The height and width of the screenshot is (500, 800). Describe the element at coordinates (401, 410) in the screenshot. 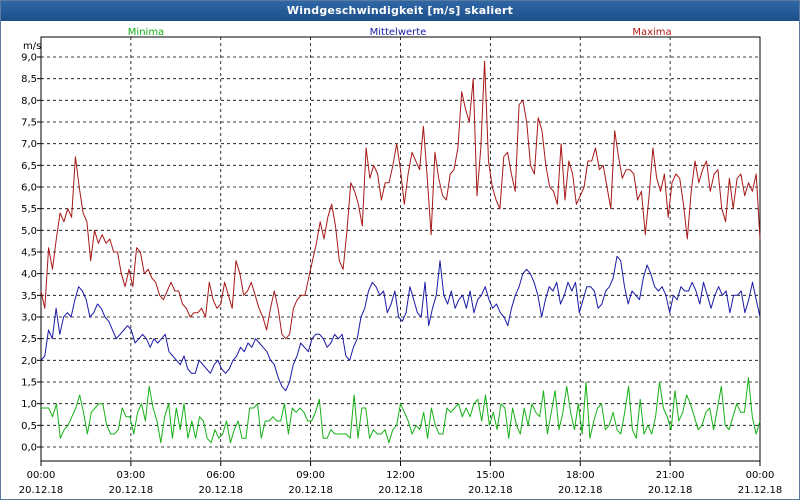

I see `series-line-minima` at that location.